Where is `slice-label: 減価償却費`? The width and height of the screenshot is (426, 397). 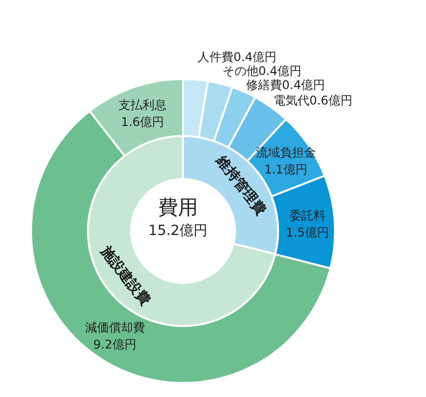 slice-label: 減価償却費 is located at coordinates (114, 327).